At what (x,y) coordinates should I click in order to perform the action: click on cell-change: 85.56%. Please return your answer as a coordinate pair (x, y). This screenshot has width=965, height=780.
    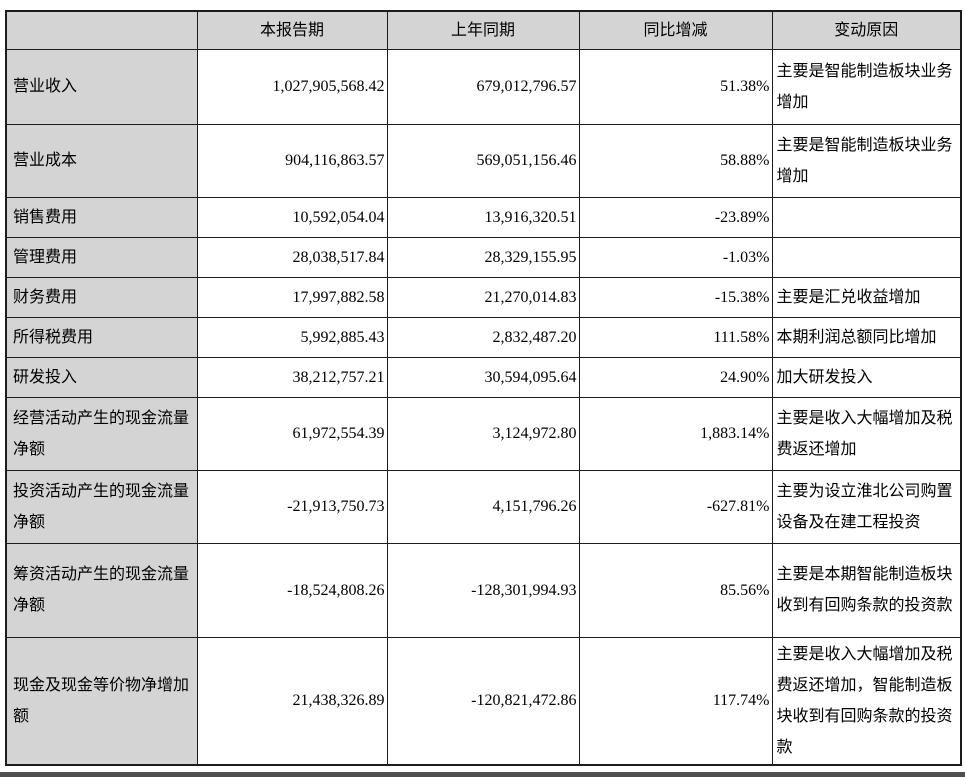
    Looking at the image, I should click on (675, 590).